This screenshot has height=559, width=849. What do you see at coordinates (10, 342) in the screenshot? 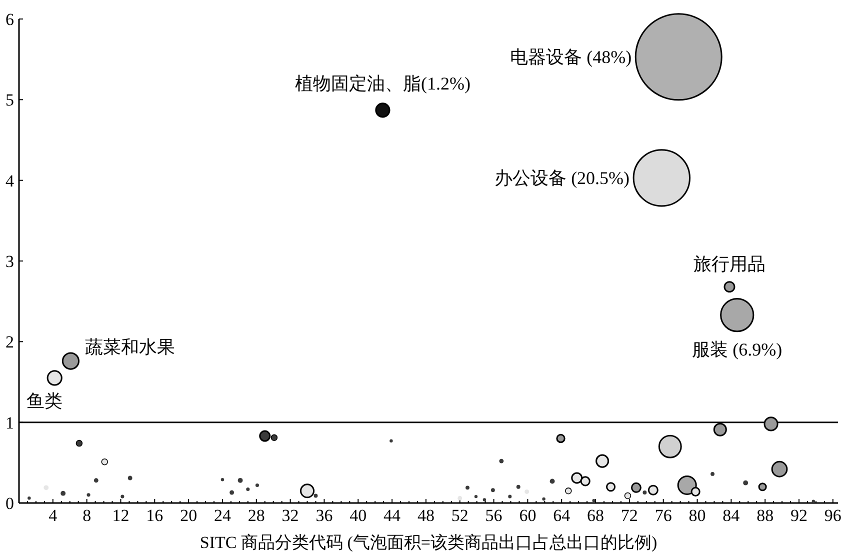
I see `y-tick-label: 2` at bounding box center [10, 342].